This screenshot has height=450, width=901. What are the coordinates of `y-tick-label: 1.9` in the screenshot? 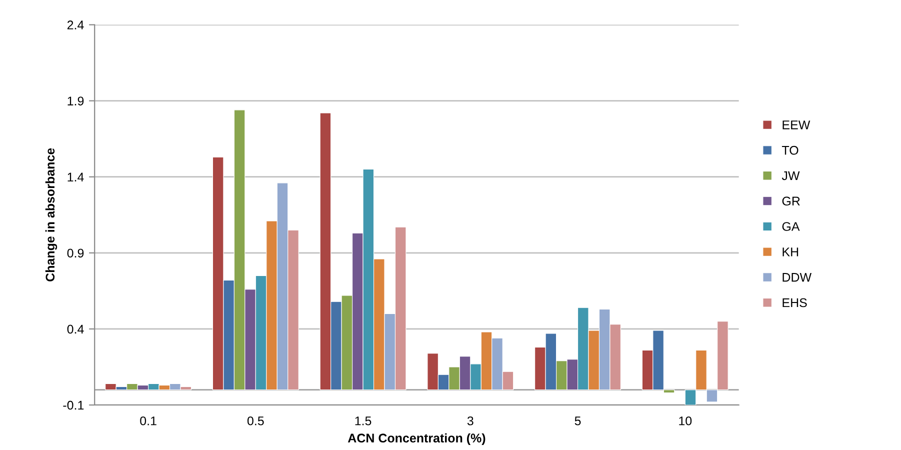 It's located at (76, 101).